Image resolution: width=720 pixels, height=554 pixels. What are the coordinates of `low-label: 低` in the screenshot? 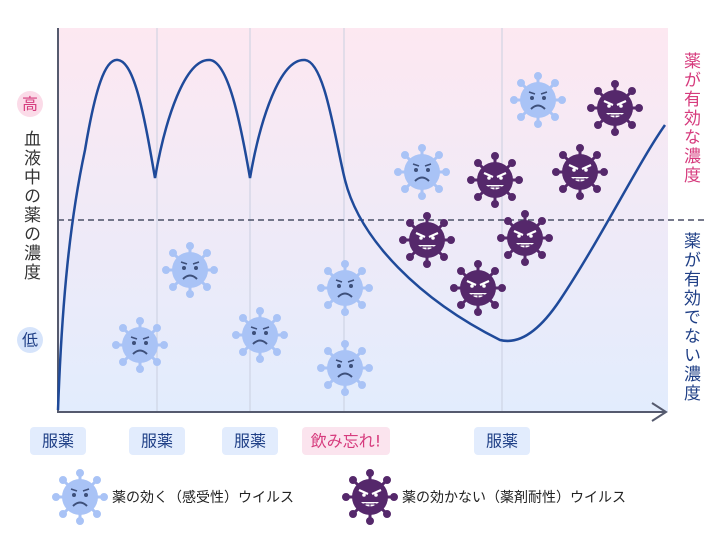 It's located at (30, 340).